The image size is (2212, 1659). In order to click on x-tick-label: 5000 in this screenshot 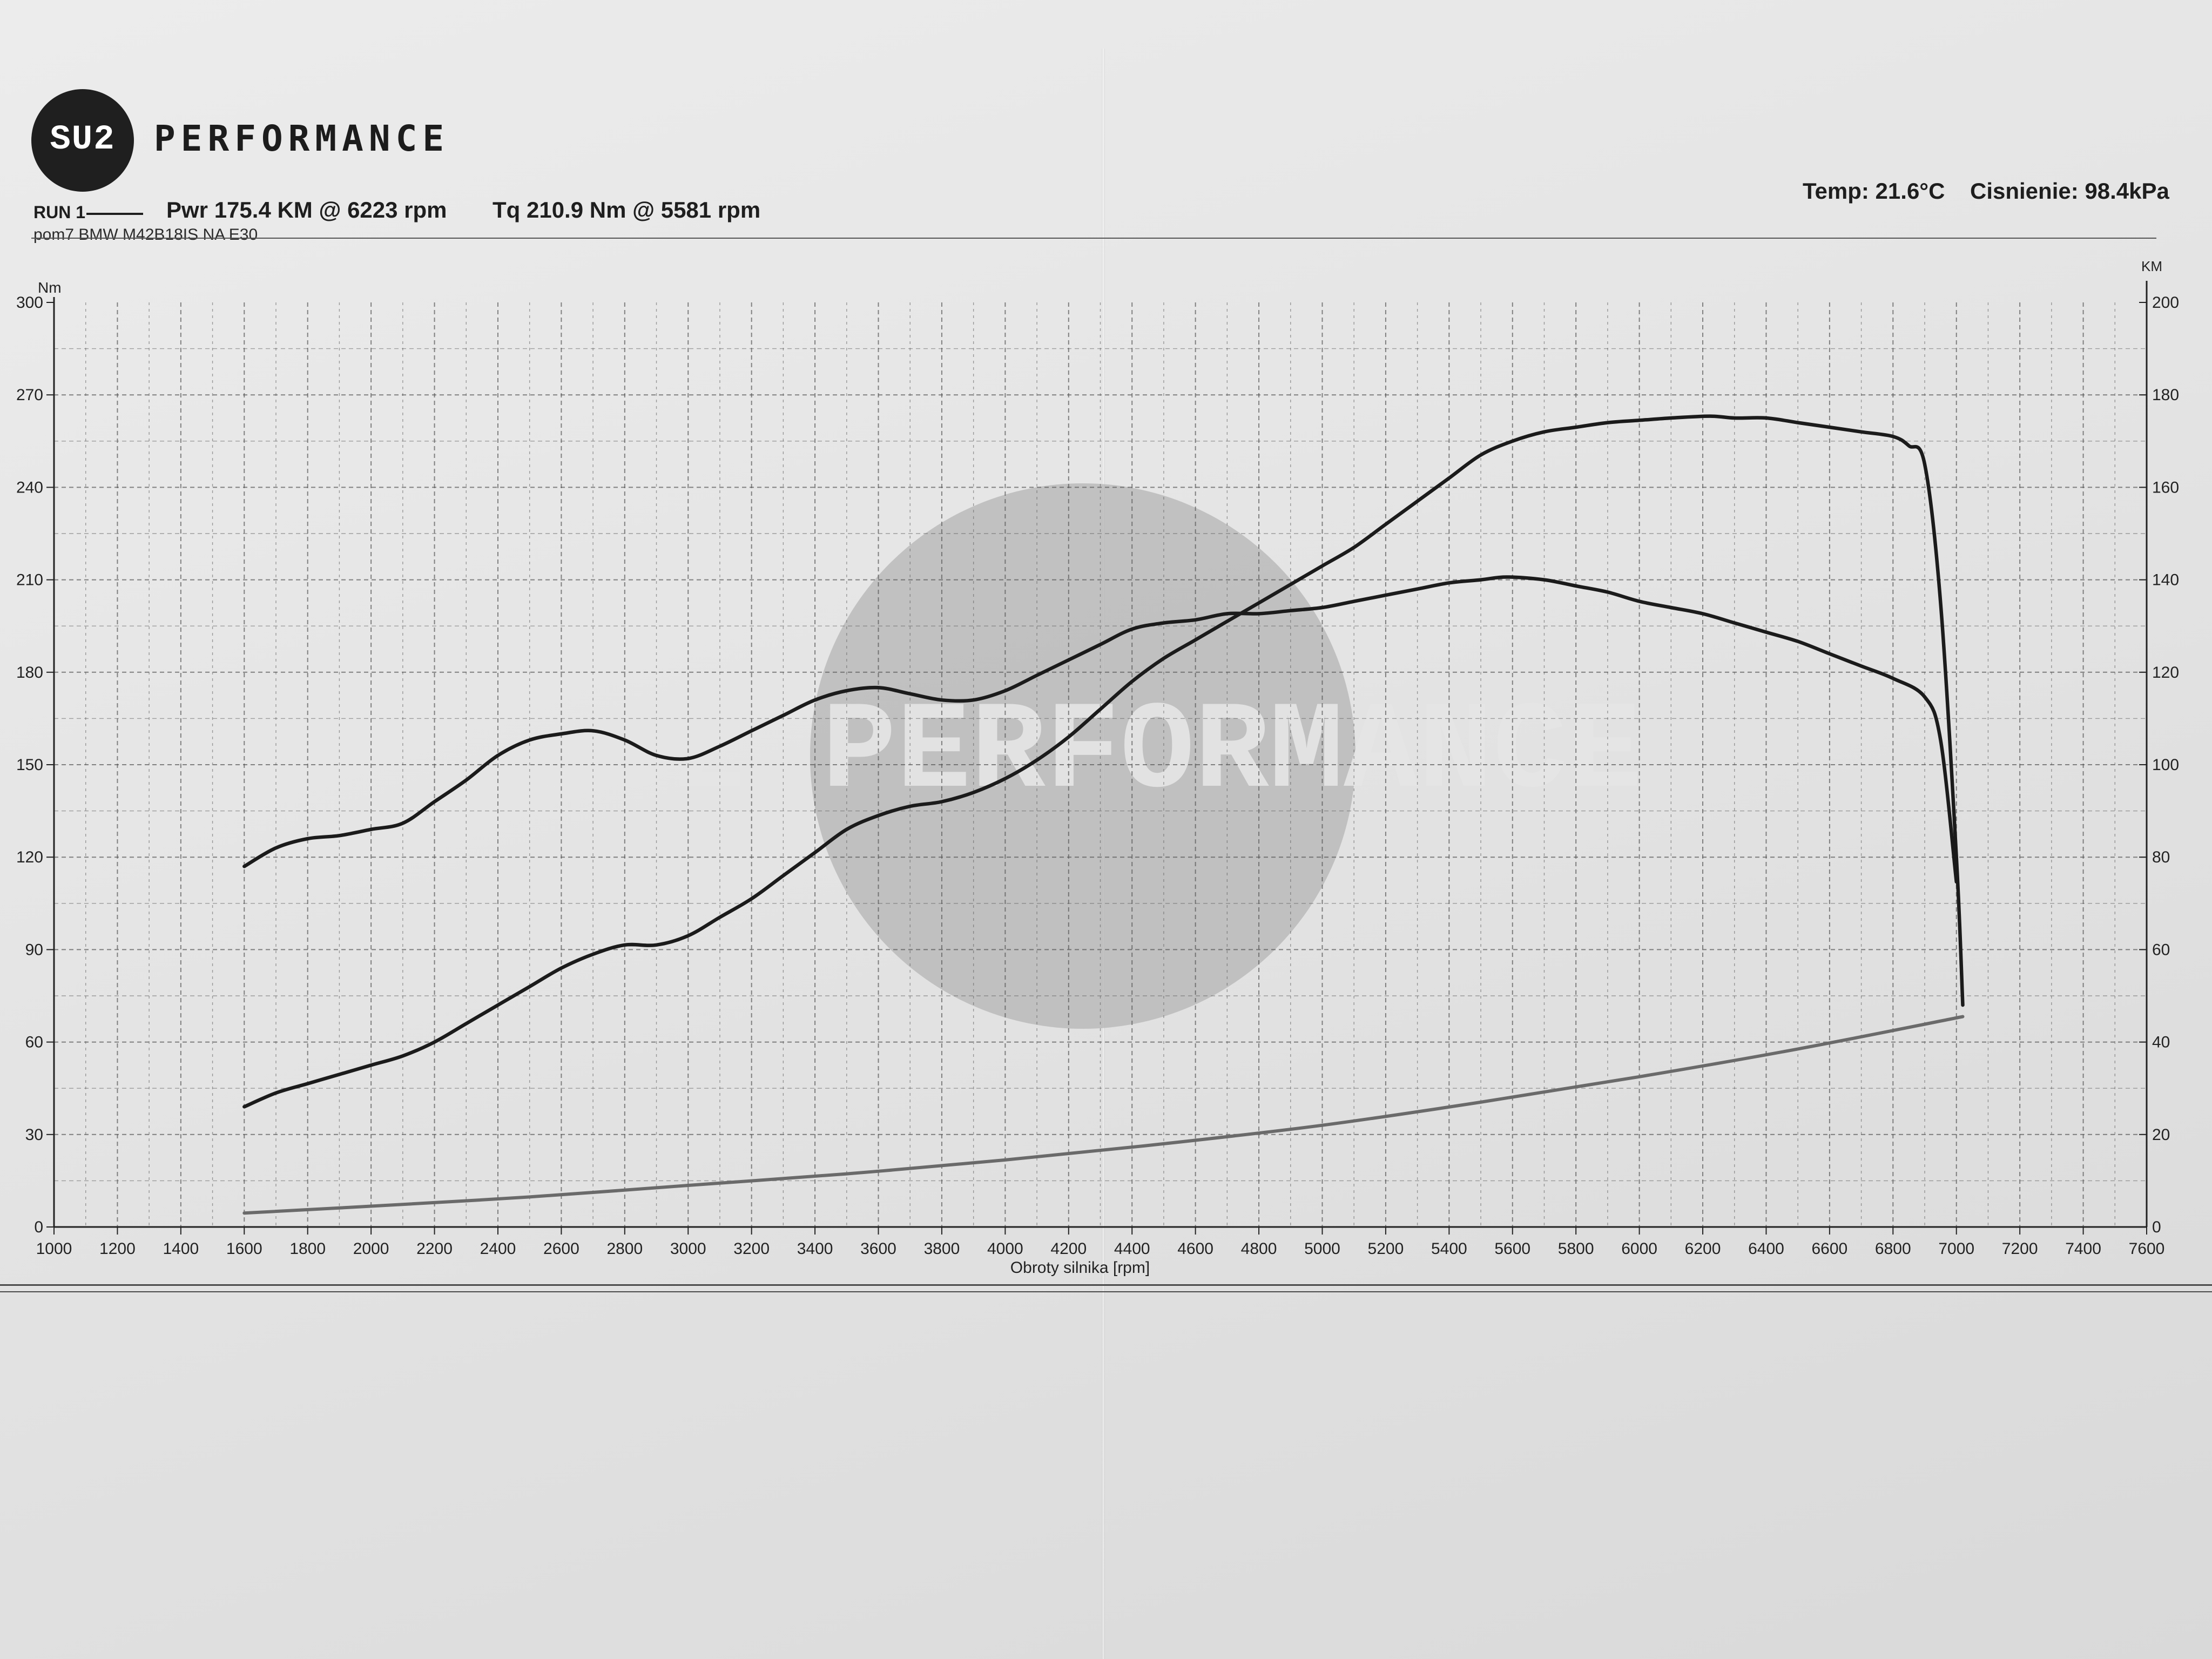, I will do `click(1322, 1249)`.